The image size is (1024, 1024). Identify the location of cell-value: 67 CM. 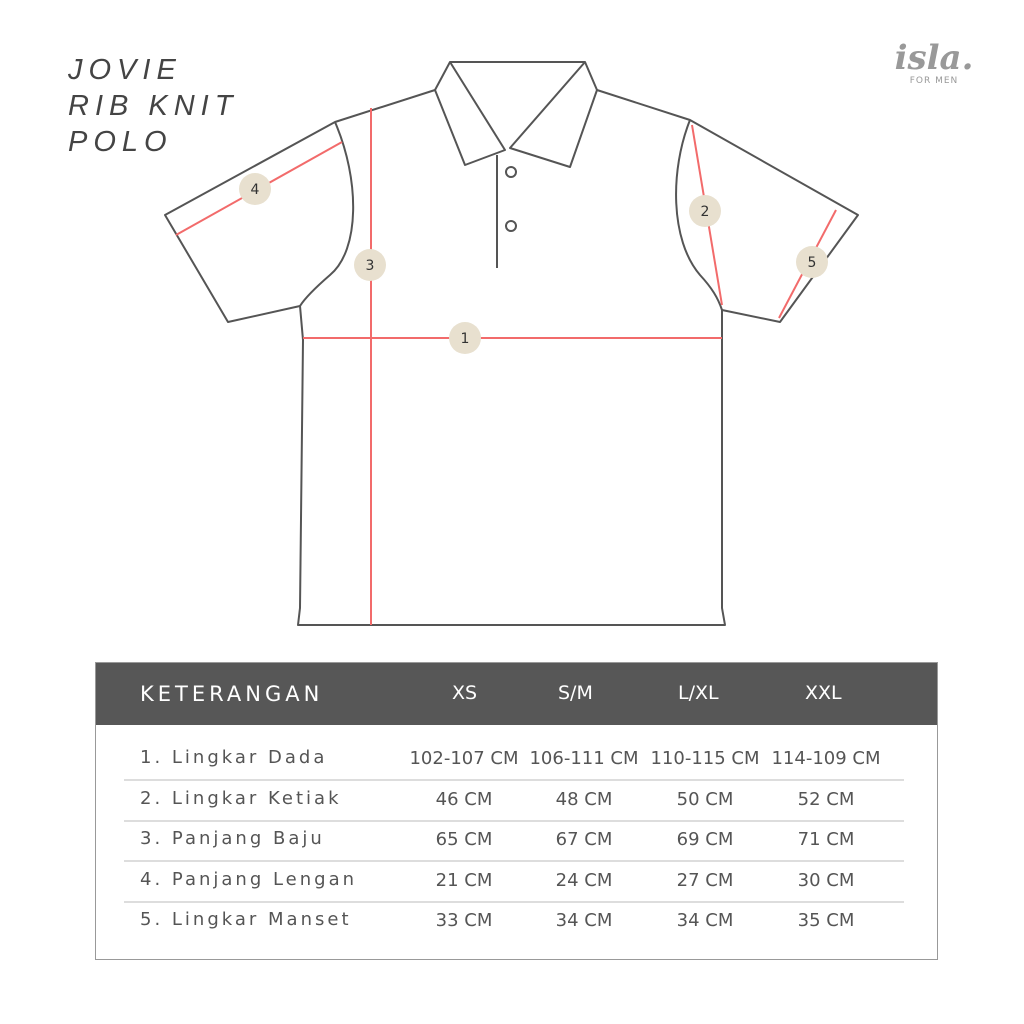
(584, 839).